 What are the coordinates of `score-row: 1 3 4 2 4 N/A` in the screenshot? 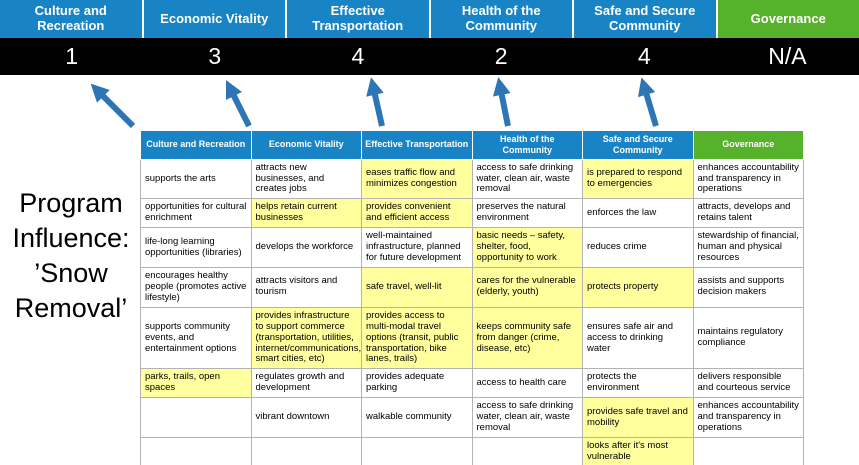 It's located at (429, 56).